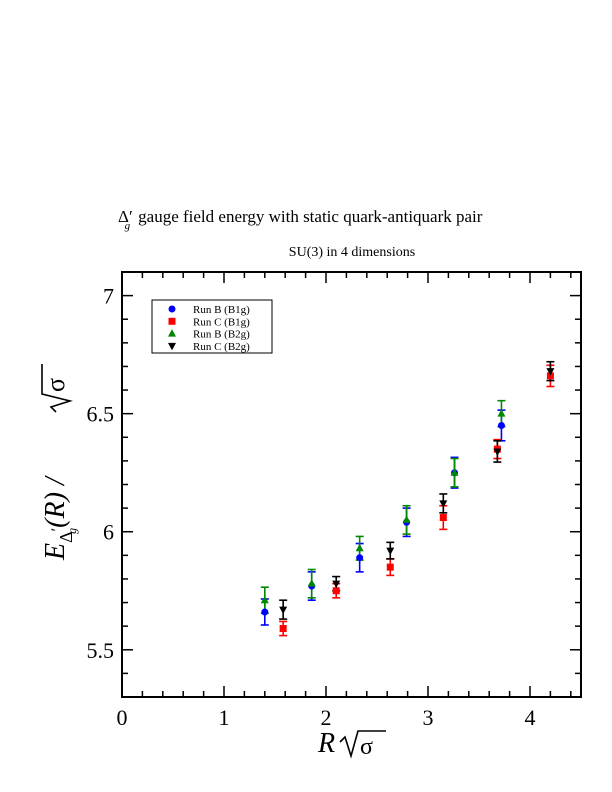 Image resolution: width=612 pixels, height=792 pixels. I want to click on y-axis-label-sub: Δ, so click(66, 537).